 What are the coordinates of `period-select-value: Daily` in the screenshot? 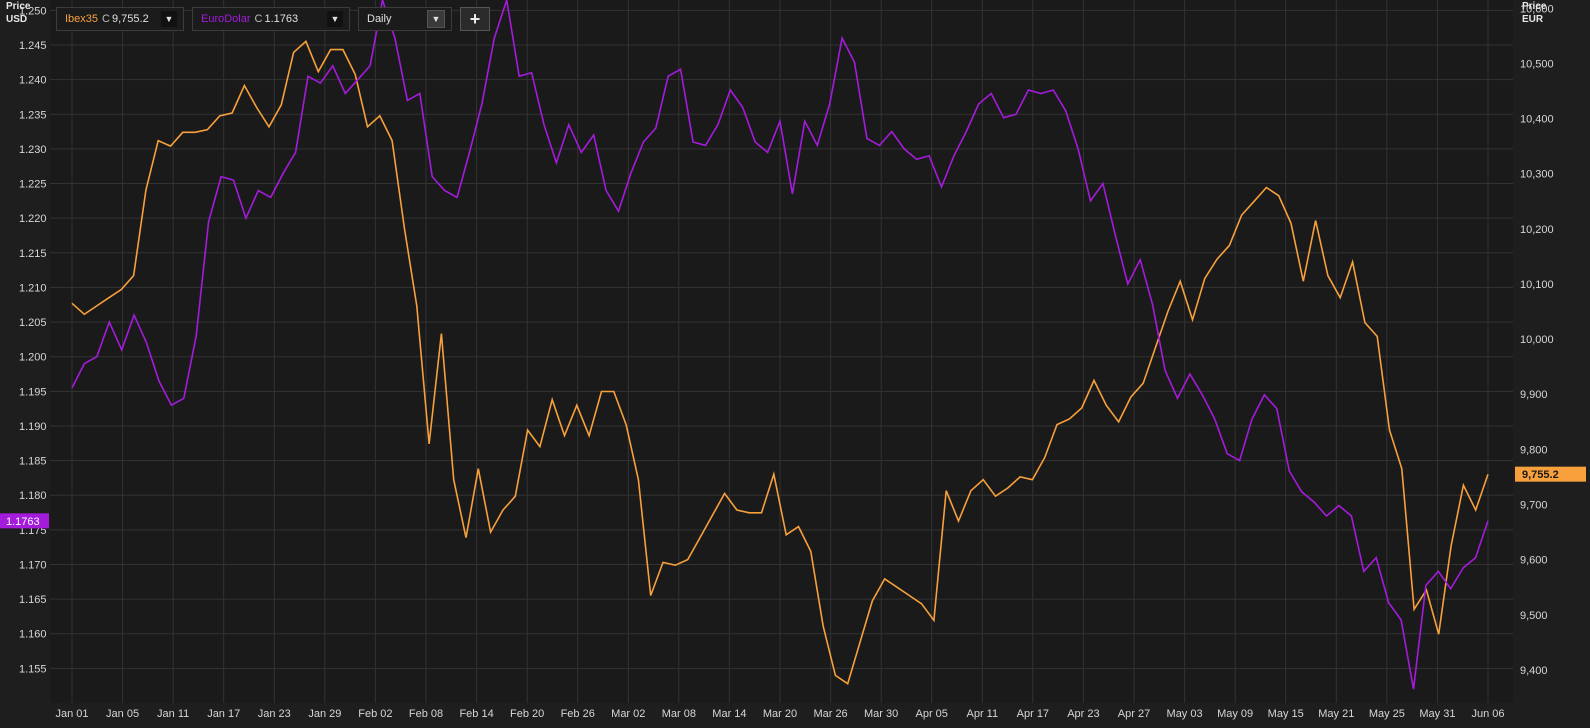 It's located at (379, 19).